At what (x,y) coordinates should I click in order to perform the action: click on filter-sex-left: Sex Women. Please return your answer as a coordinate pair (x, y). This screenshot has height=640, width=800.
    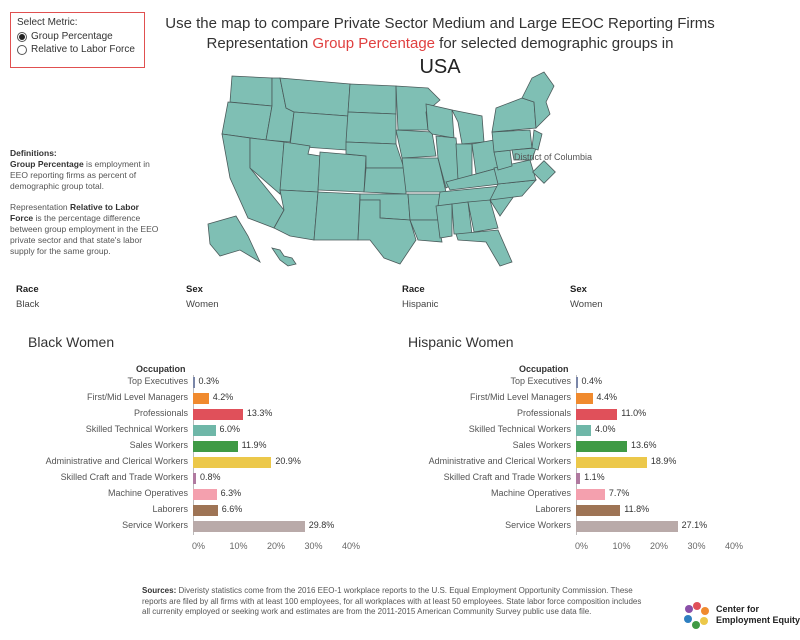
    Looking at the image, I should click on (202, 297).